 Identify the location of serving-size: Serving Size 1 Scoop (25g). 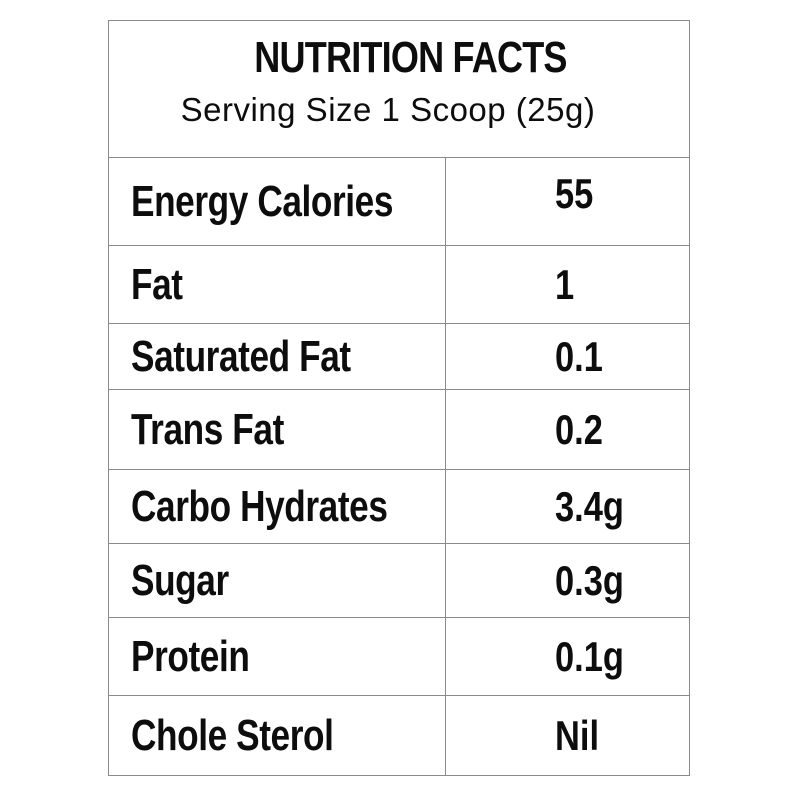
(388, 109).